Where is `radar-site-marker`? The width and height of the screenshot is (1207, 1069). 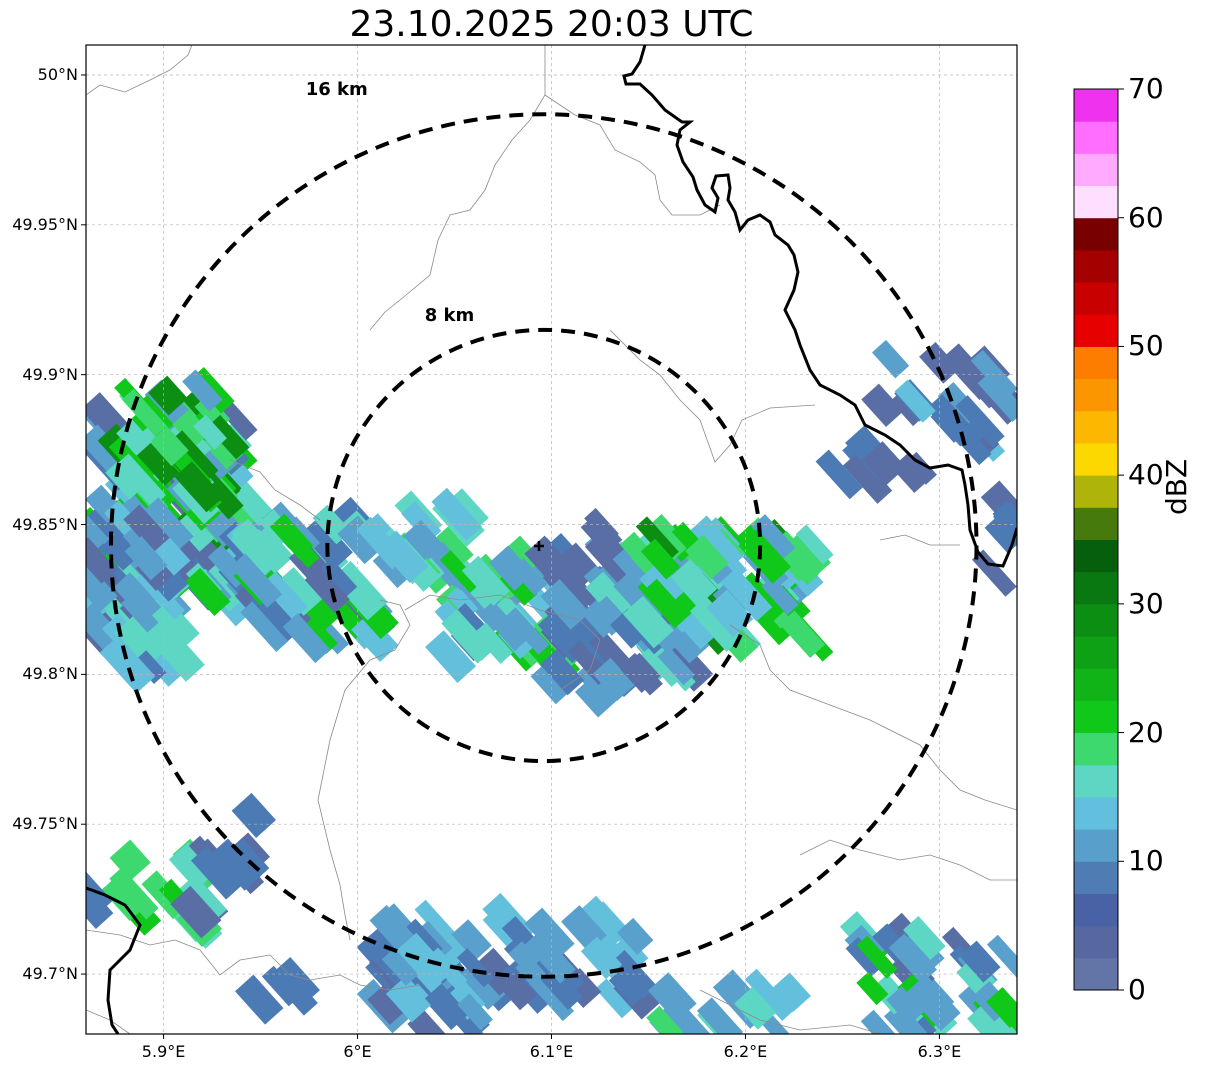 radar-site-marker is located at coordinates (539, 546).